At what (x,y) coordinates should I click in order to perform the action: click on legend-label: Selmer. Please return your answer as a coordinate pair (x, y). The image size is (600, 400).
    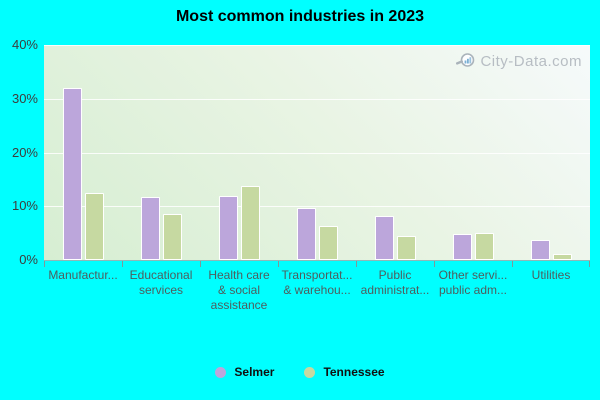
    Looking at the image, I should click on (254, 372).